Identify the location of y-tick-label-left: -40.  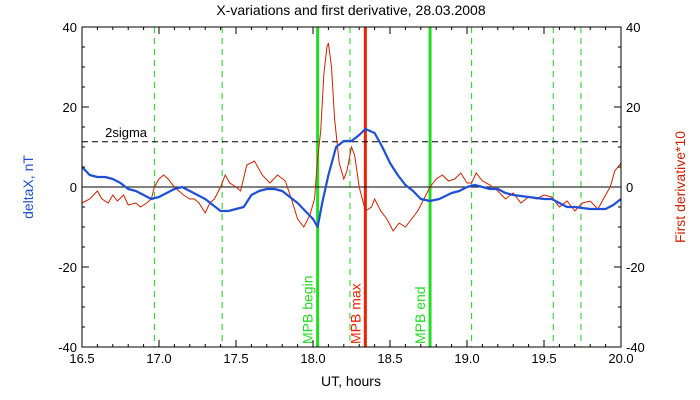
(67, 347).